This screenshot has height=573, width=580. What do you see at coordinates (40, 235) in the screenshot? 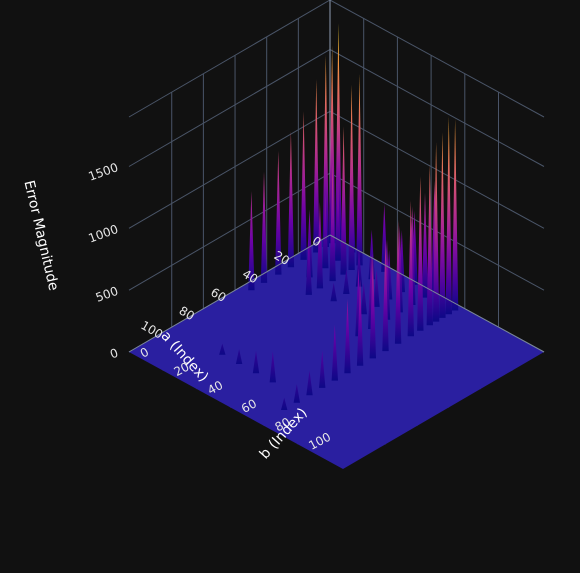
I see `z-axis-title: Error Magnitude` at bounding box center [40, 235].